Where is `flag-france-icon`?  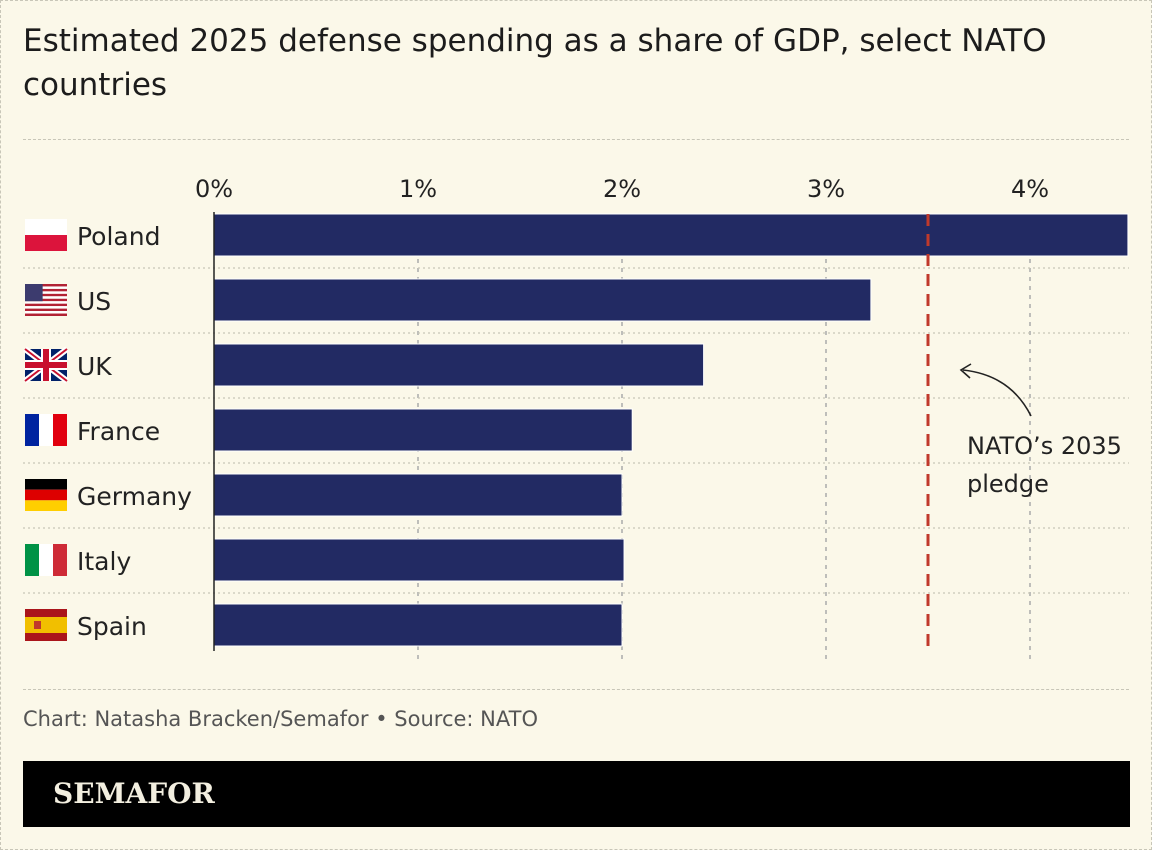 flag-france-icon is located at coordinates (46, 430).